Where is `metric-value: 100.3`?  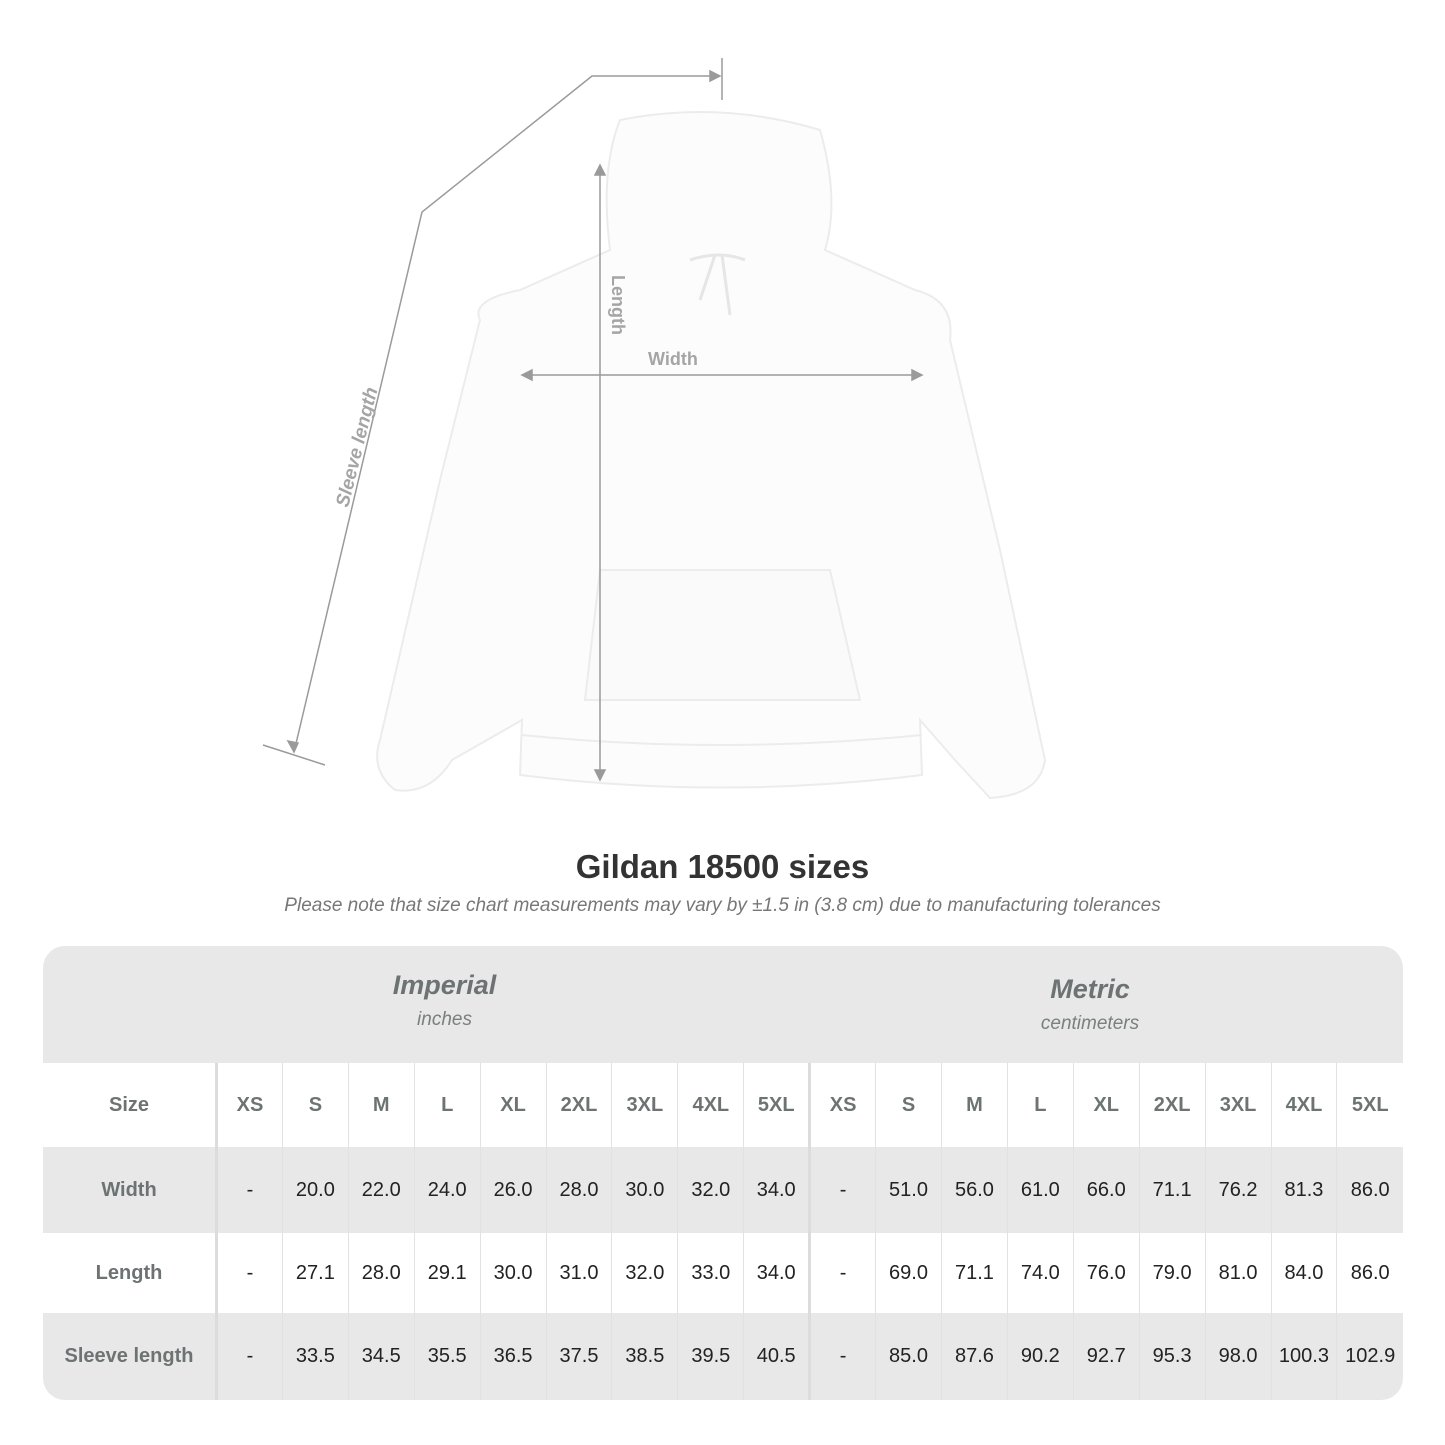
metric-value: 100.3 is located at coordinates (1303, 1356).